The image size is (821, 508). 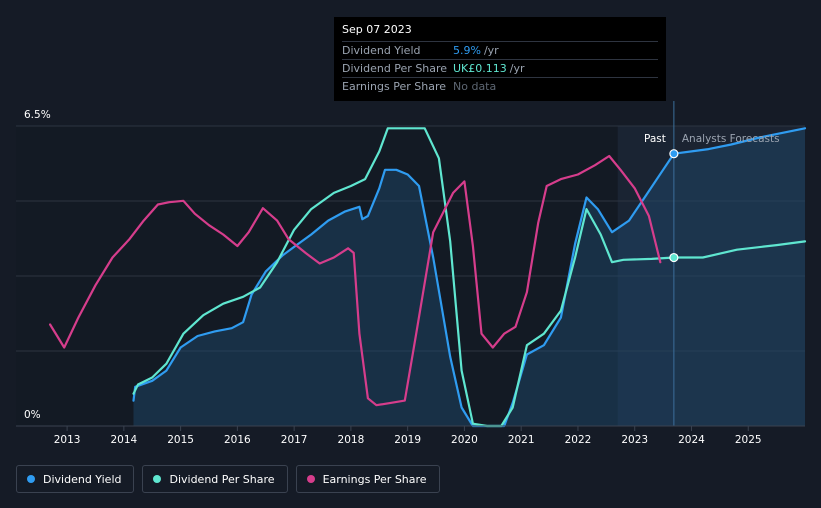 I want to click on tooltip-value: No data, so click(x=475, y=86).